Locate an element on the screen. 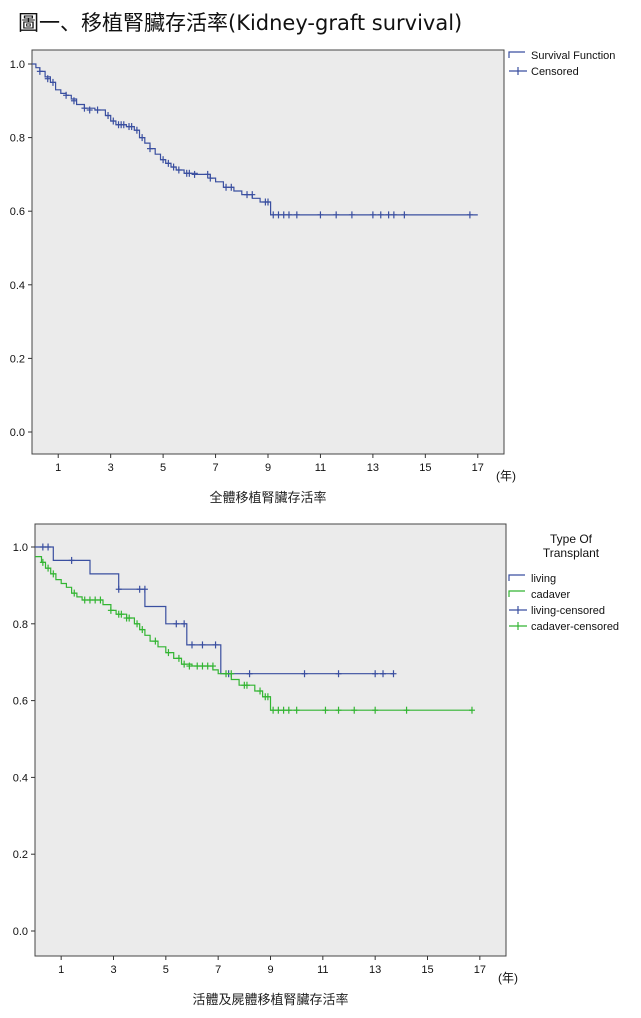  x-tick-label: 13 is located at coordinates (375, 970).